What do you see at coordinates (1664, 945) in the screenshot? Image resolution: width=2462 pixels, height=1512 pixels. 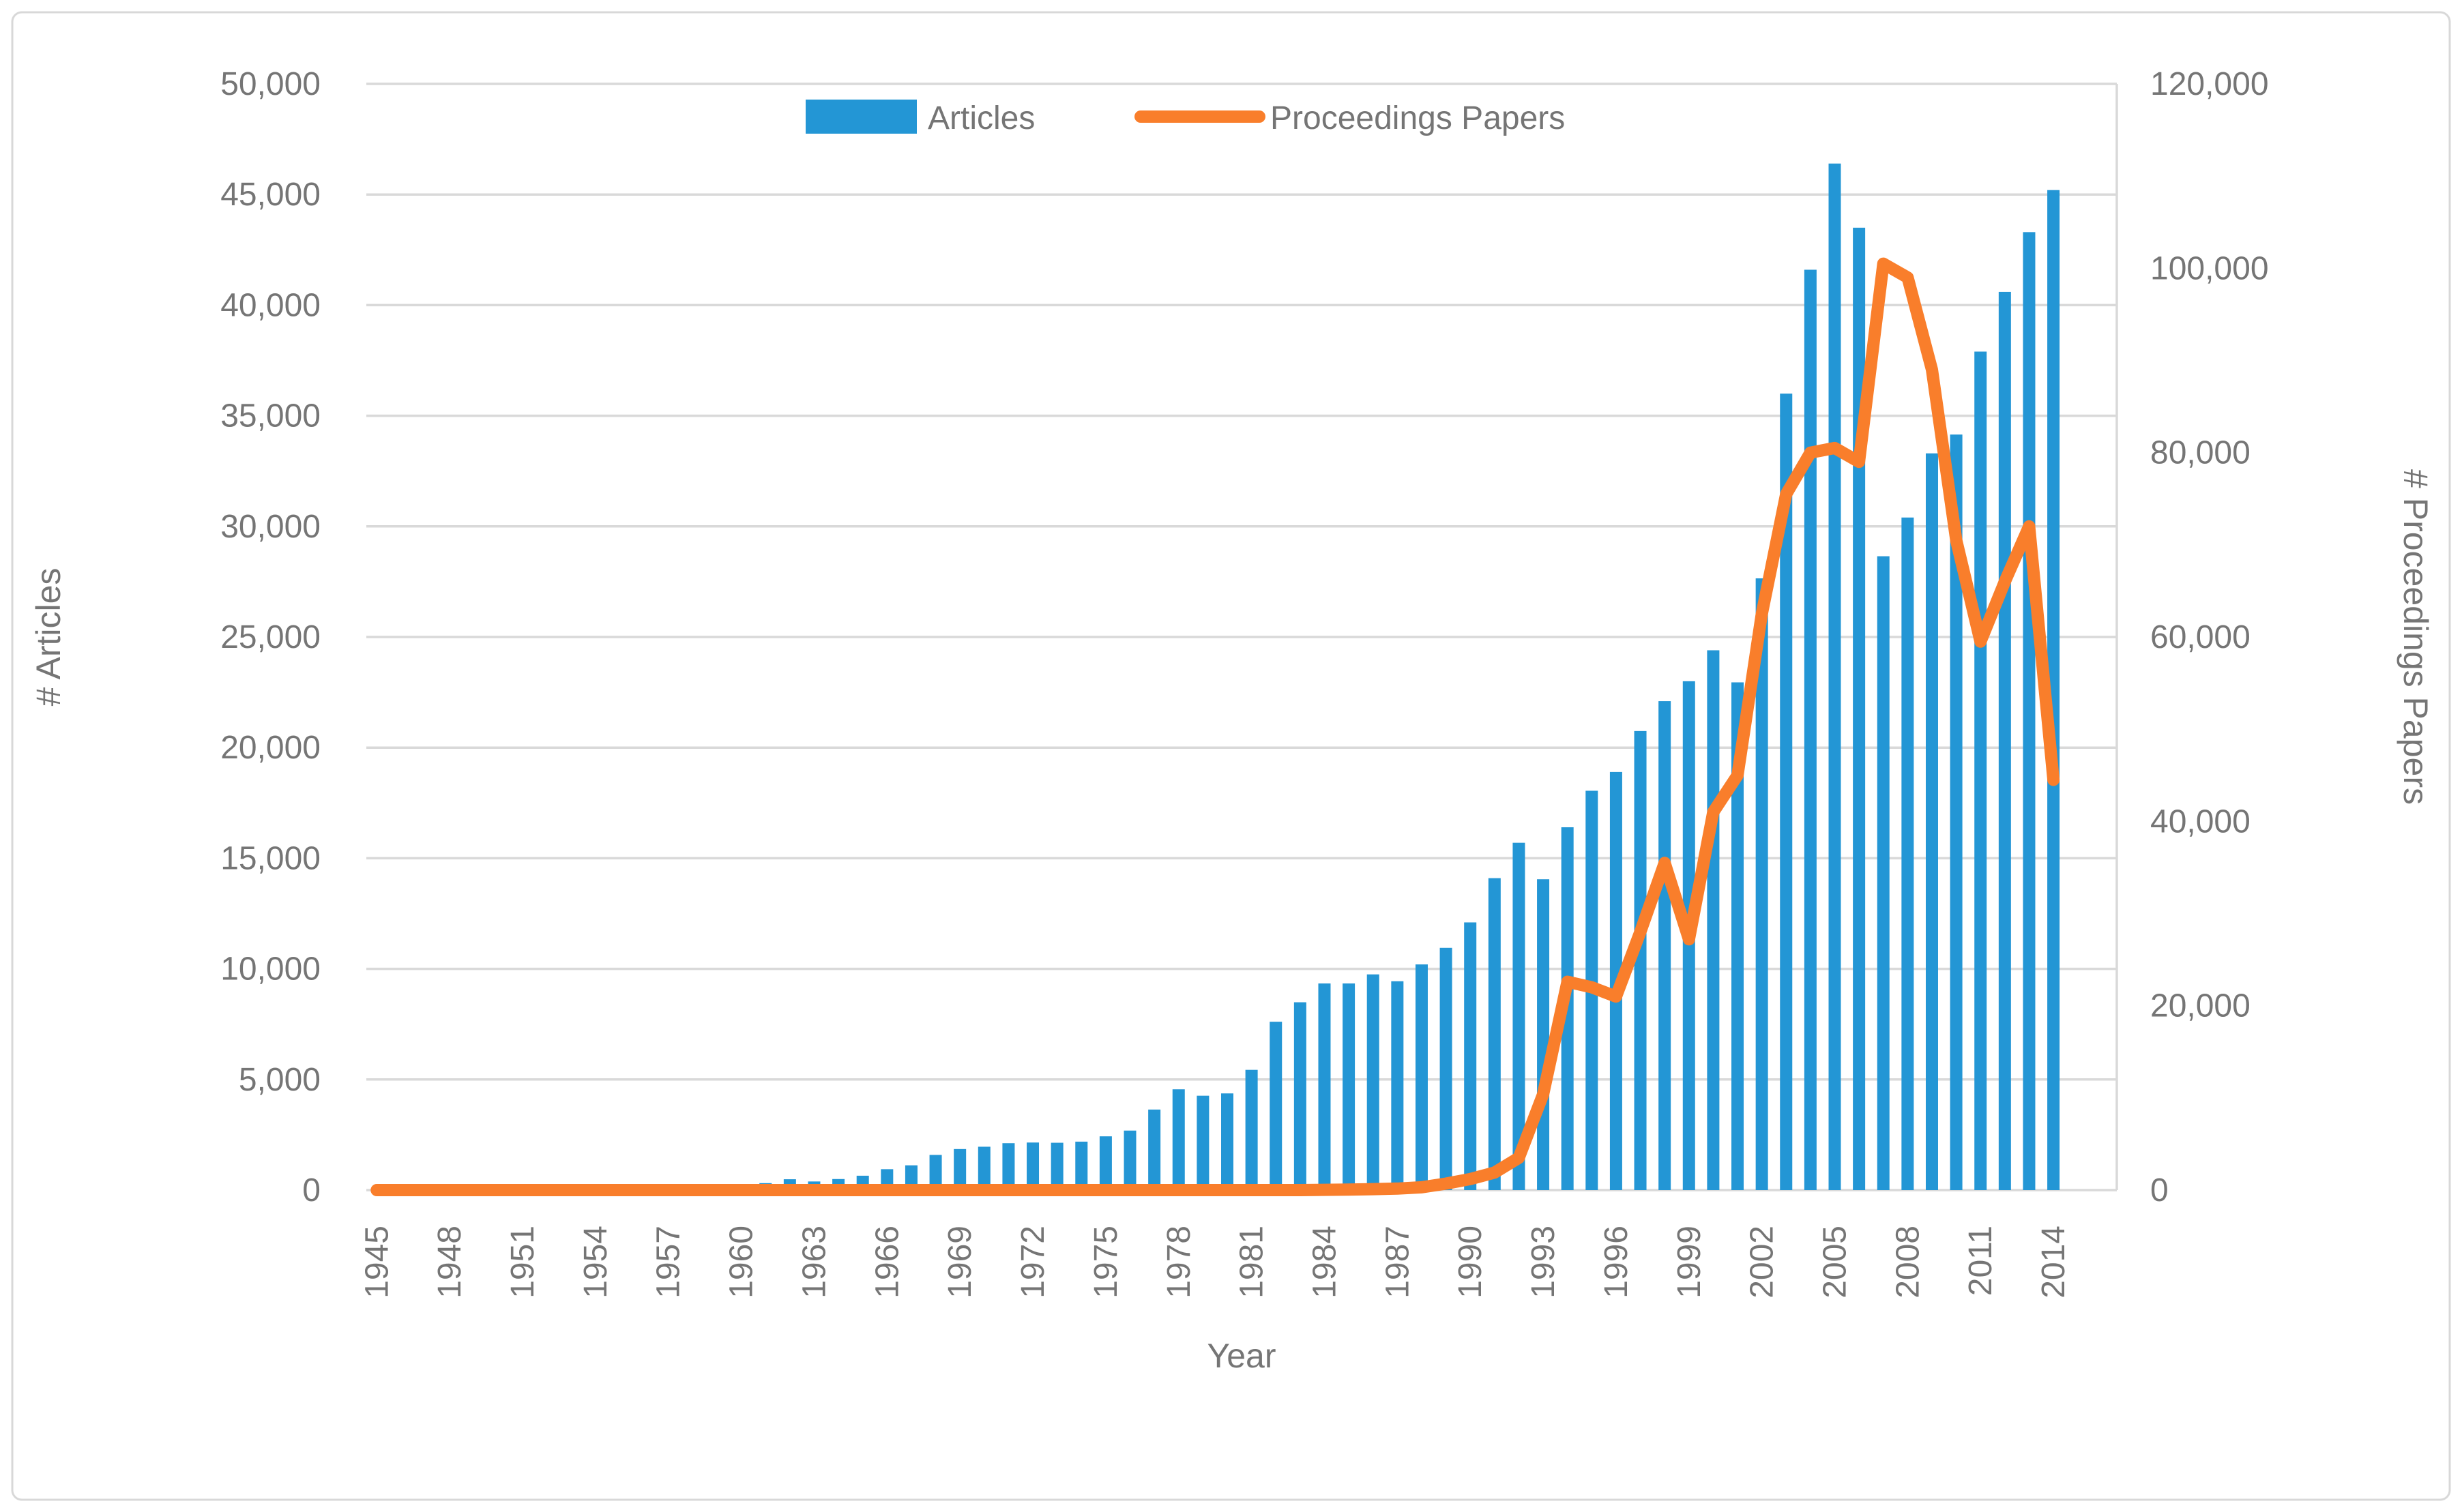 I see `bar-1998` at bounding box center [1664, 945].